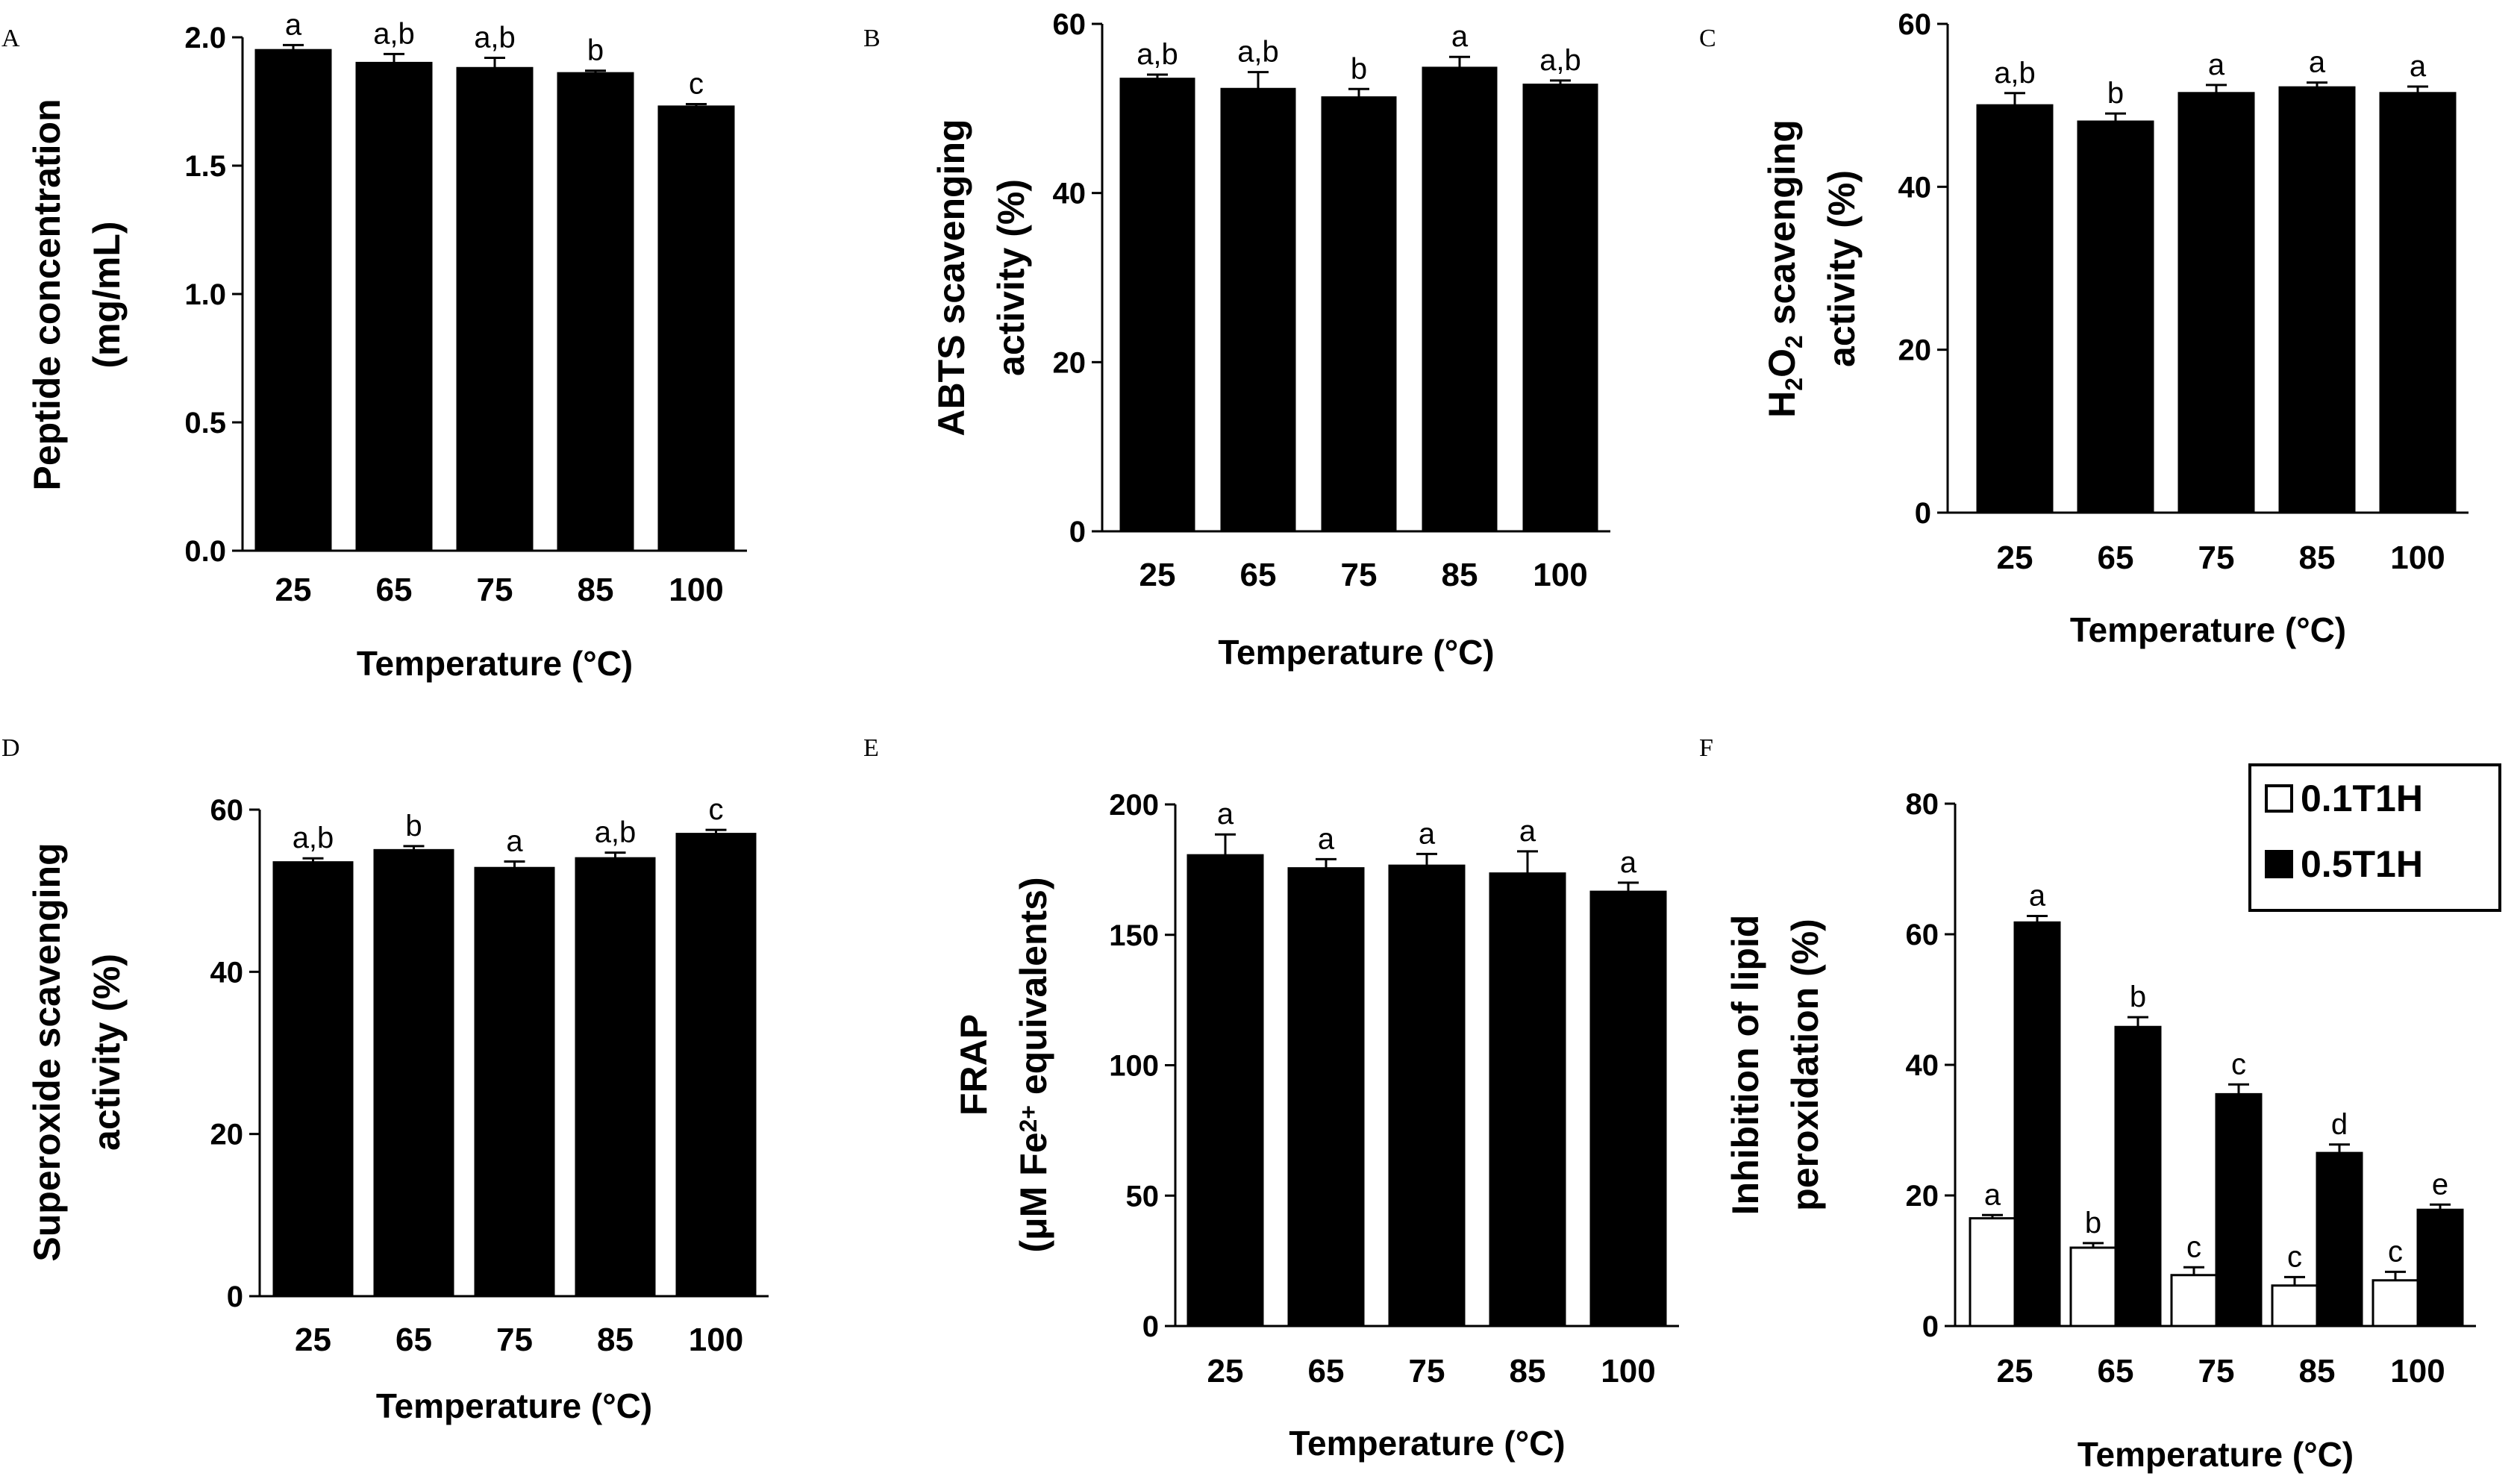  I want to click on y-tick-label: 1.0, so click(205, 294).